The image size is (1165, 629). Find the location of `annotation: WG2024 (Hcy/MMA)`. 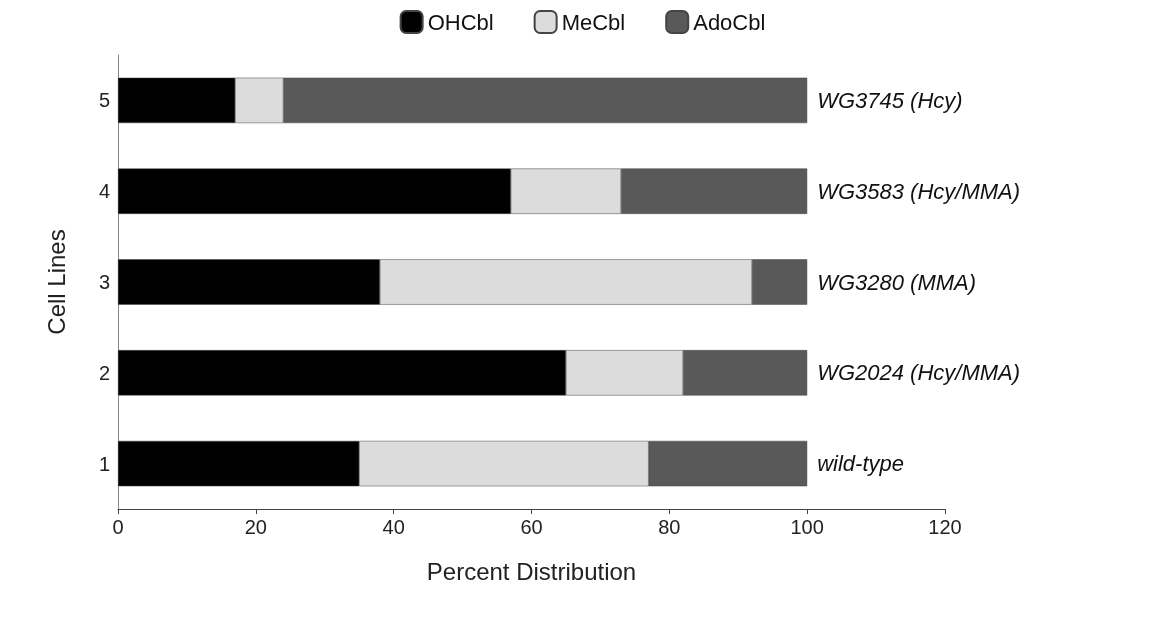

annotation: WG2024 (Hcy/MMA) is located at coordinates (919, 373).